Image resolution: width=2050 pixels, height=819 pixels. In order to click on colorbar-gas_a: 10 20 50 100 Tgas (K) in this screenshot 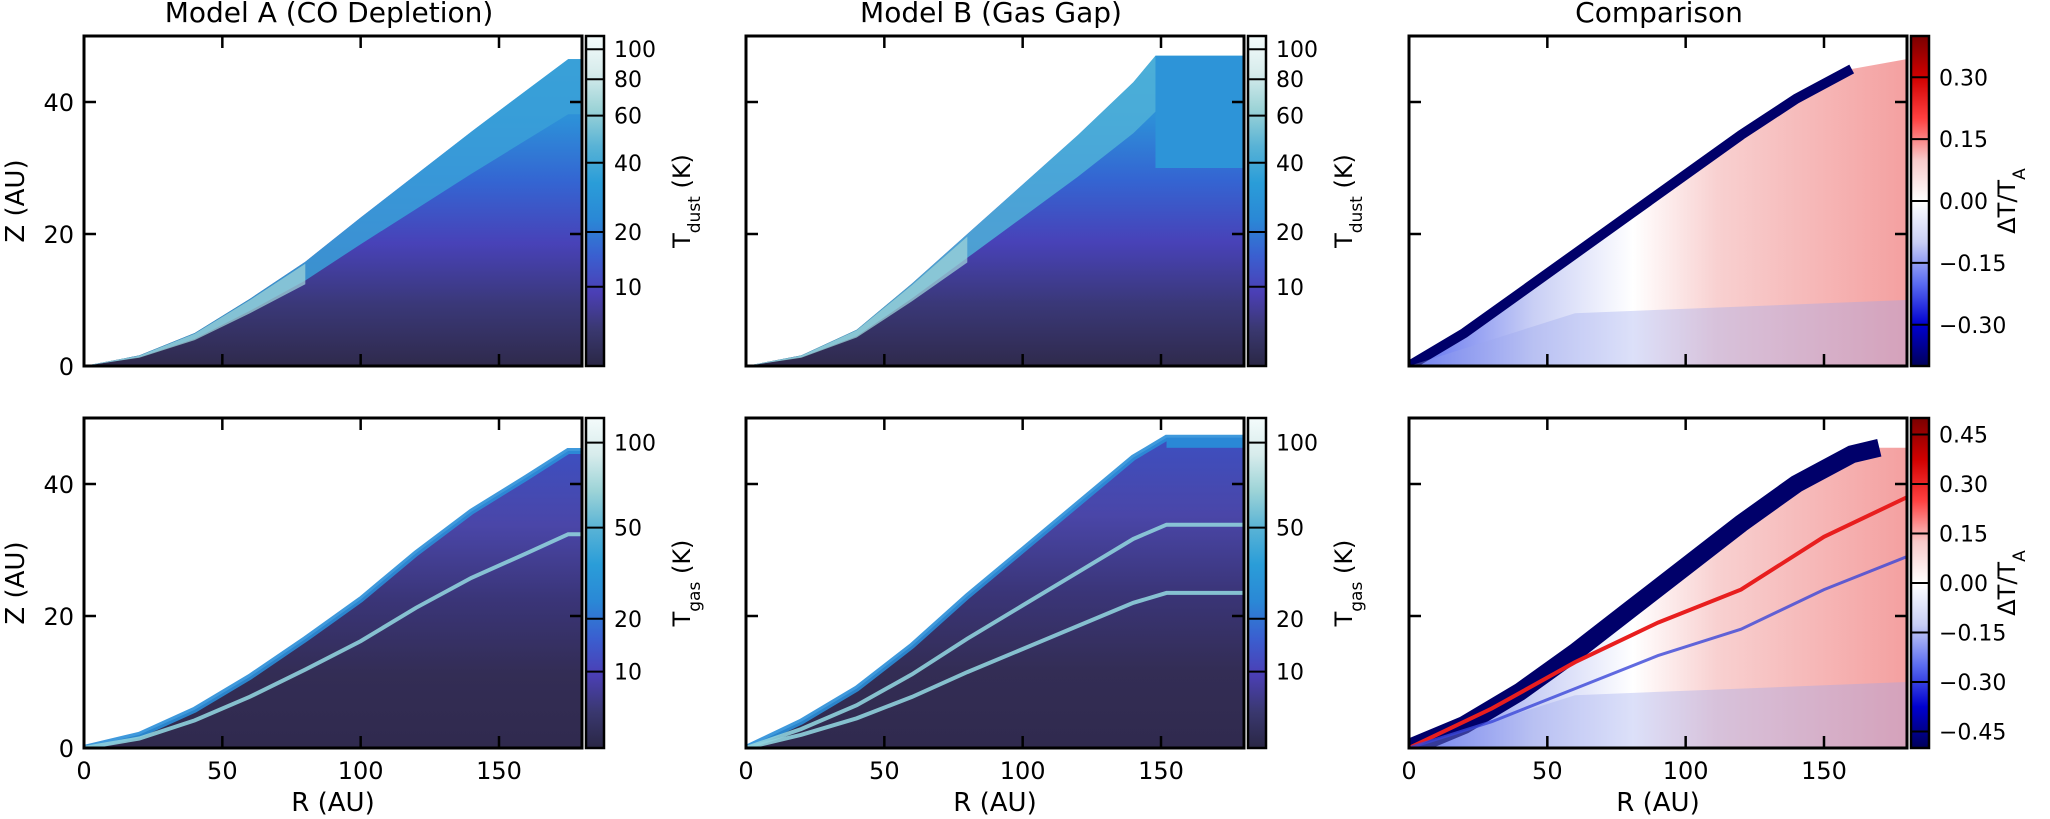, I will do `click(644, 583)`.